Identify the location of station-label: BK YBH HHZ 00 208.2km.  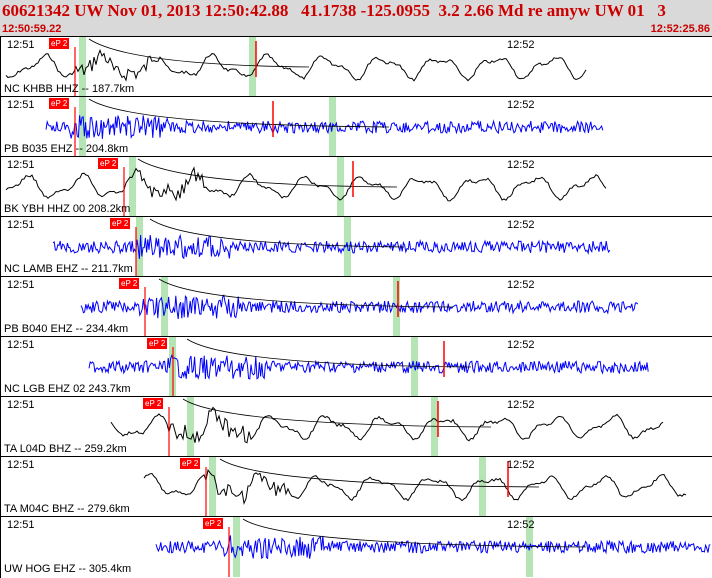
(67, 209).